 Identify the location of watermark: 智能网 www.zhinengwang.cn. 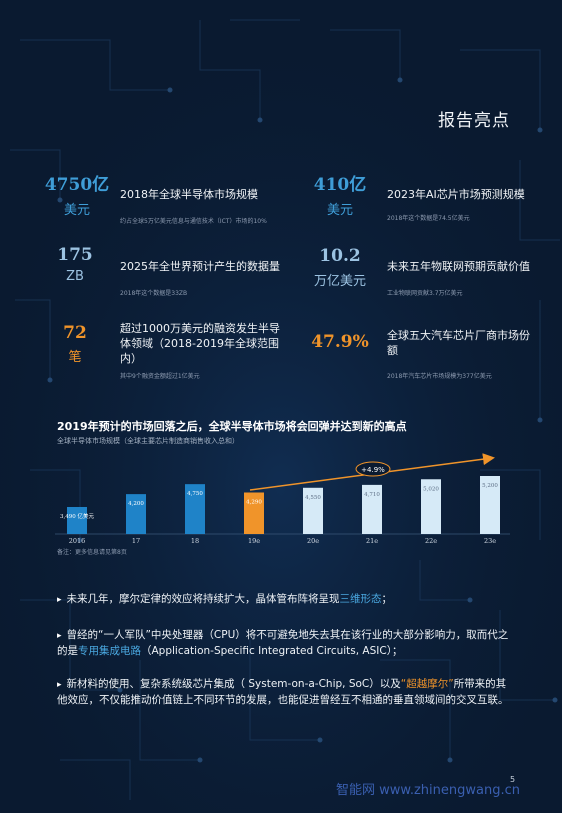
(428, 790).